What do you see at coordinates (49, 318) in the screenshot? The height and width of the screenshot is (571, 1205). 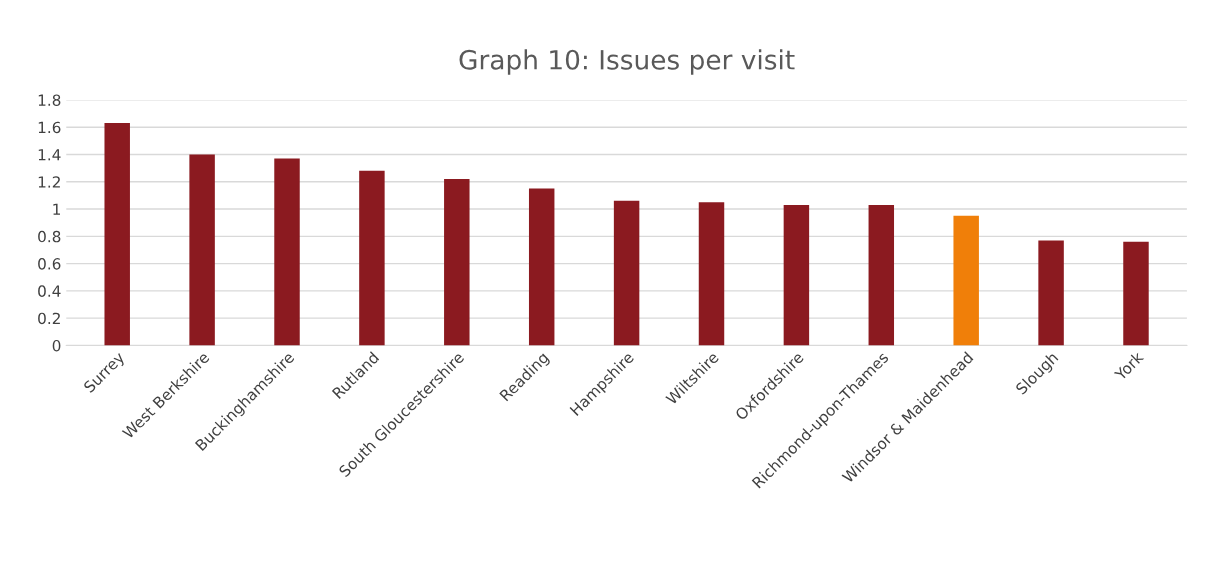 I see `y-tick-label: 0.2` at bounding box center [49, 318].